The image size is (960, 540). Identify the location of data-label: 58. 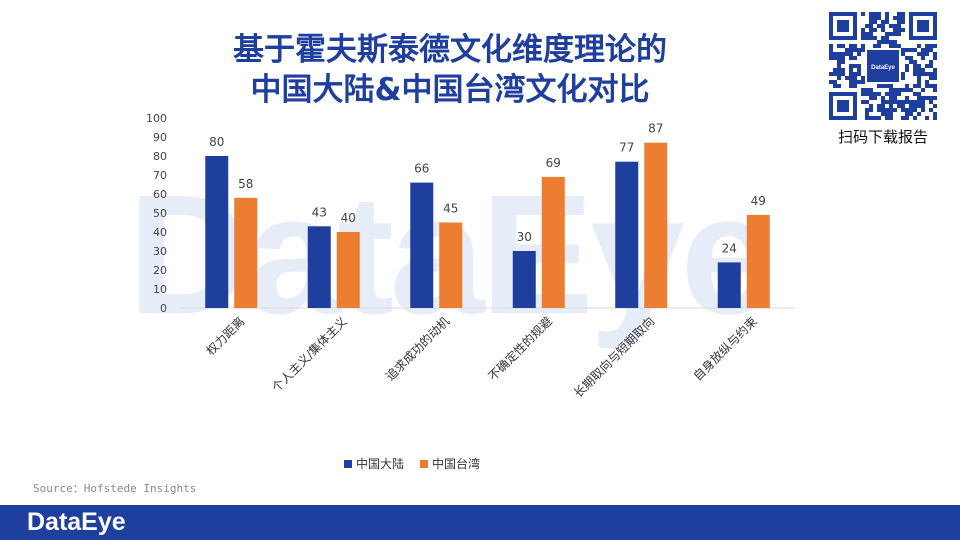
(245, 184).